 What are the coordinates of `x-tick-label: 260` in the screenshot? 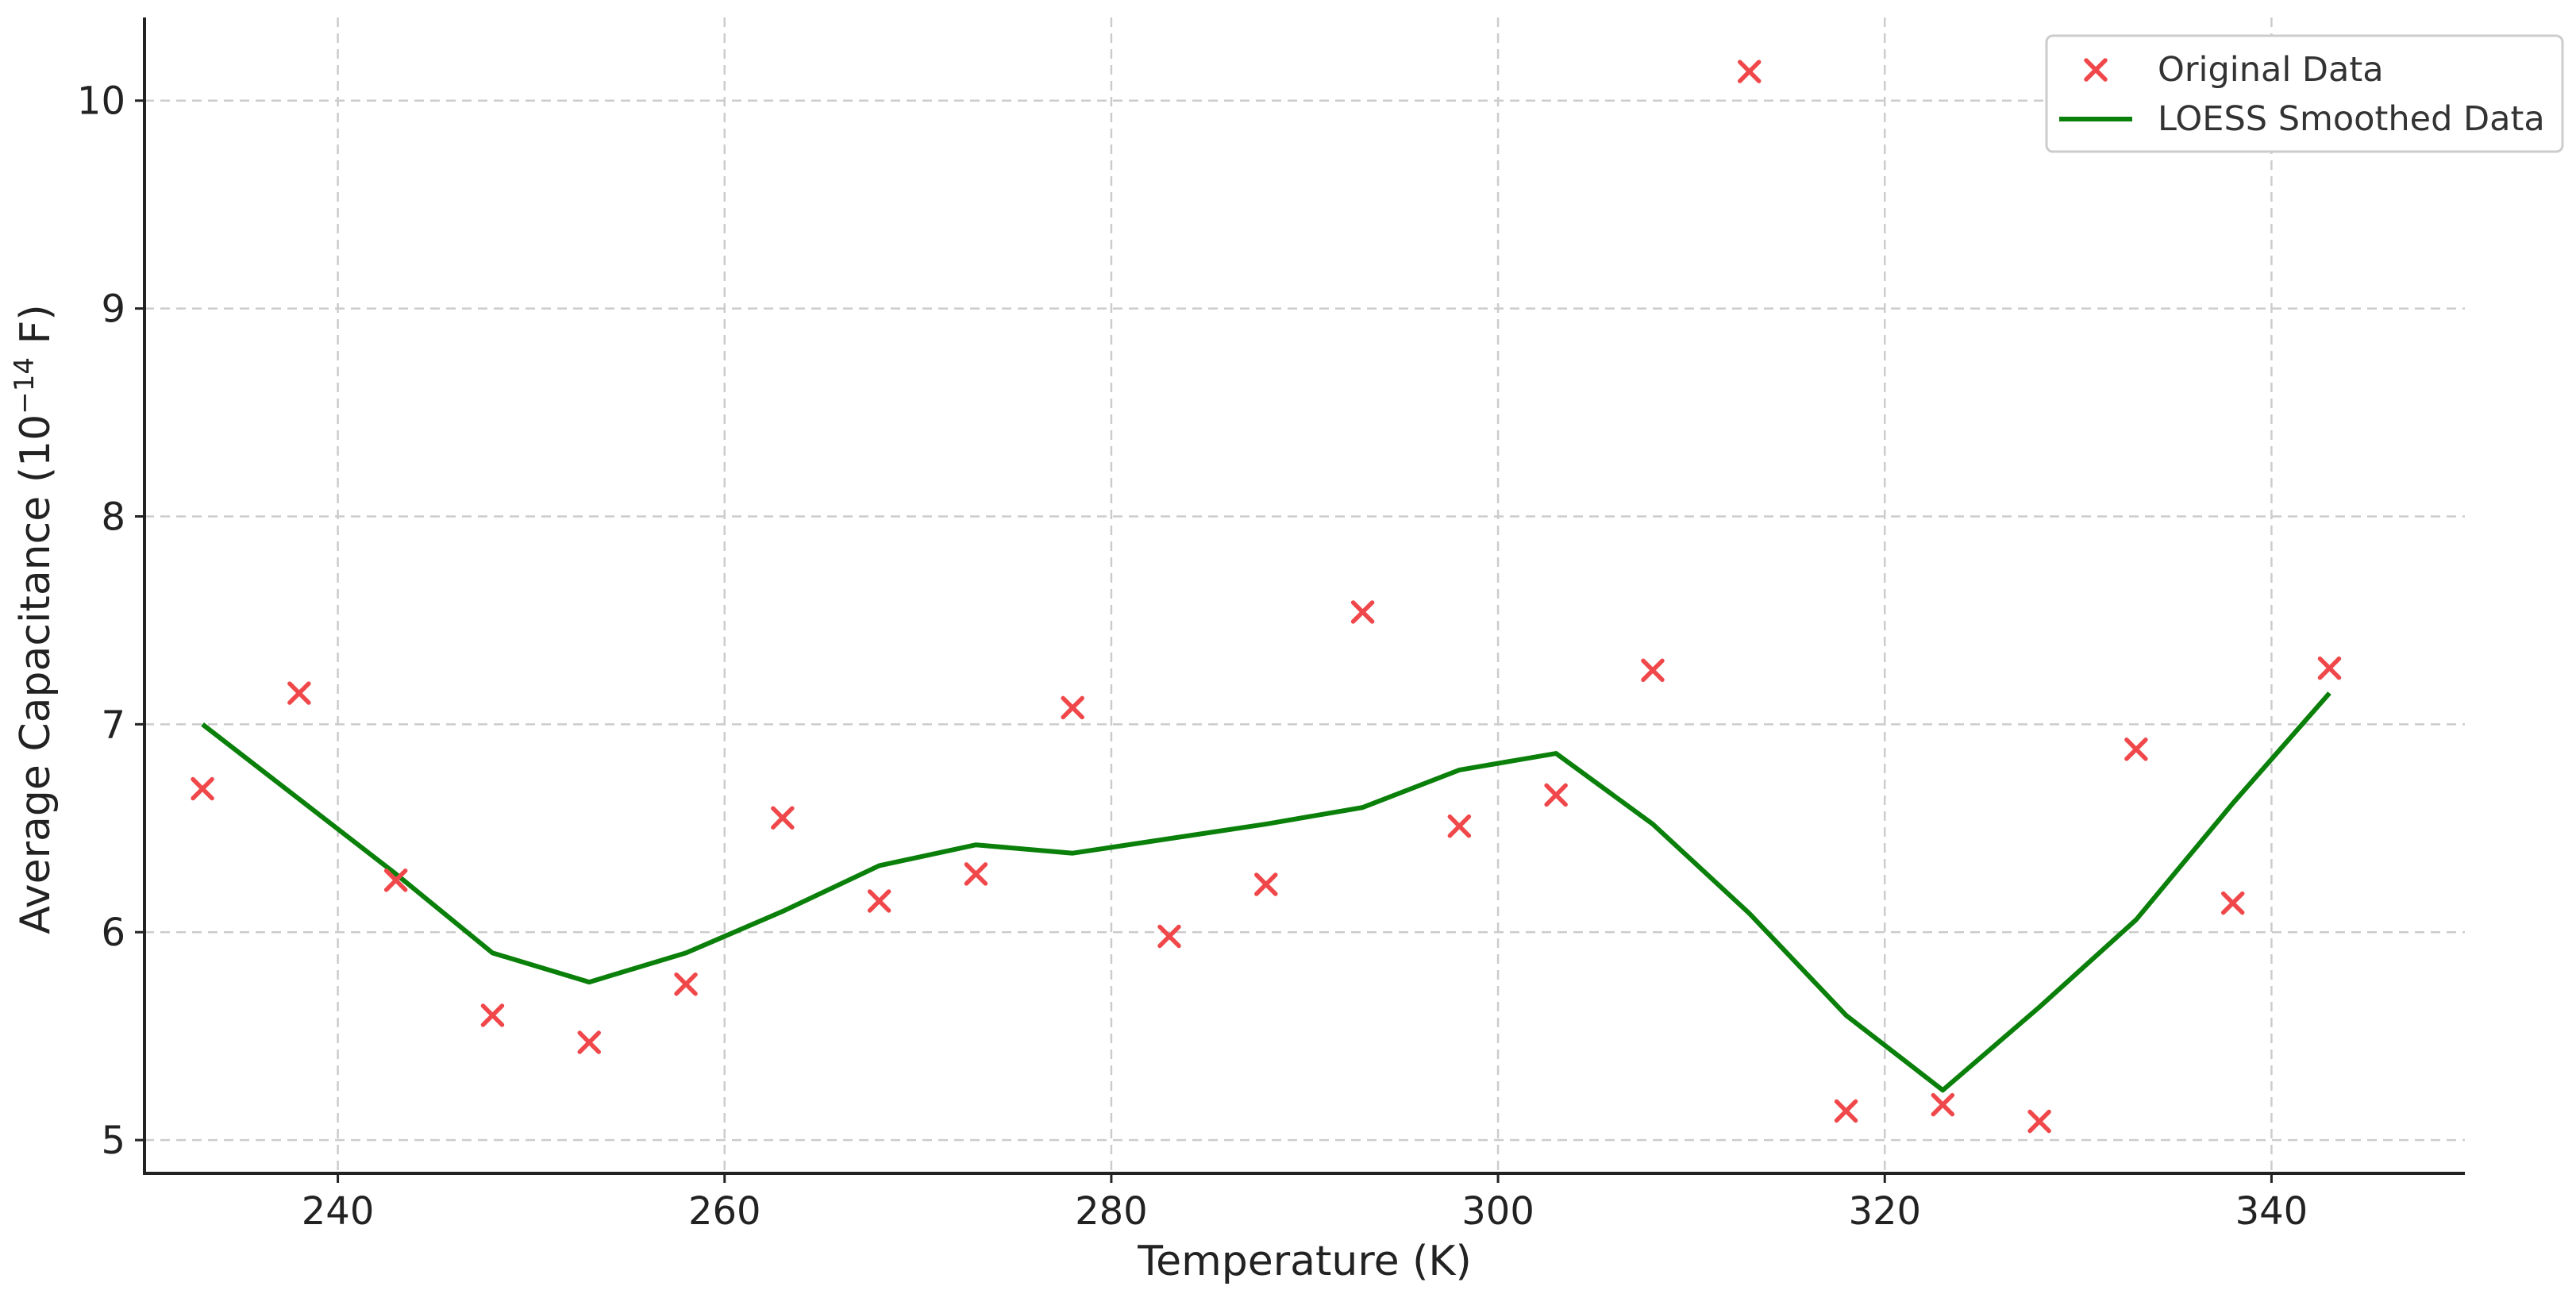 It's located at (724, 1211).